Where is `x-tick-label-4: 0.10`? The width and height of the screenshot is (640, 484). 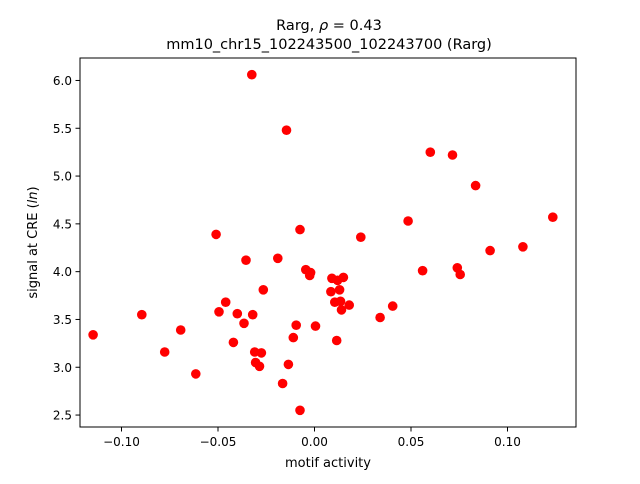
x-tick-label-4: 0.10 is located at coordinates (507, 442).